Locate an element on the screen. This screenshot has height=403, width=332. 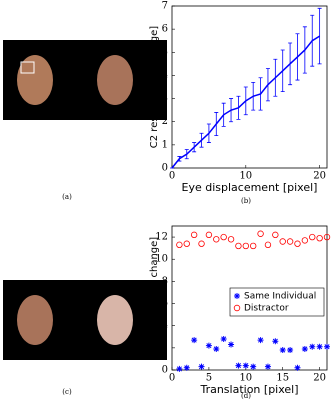
x-axis-label: Eye displacement [pixel] is located at coordinates (250, 187).